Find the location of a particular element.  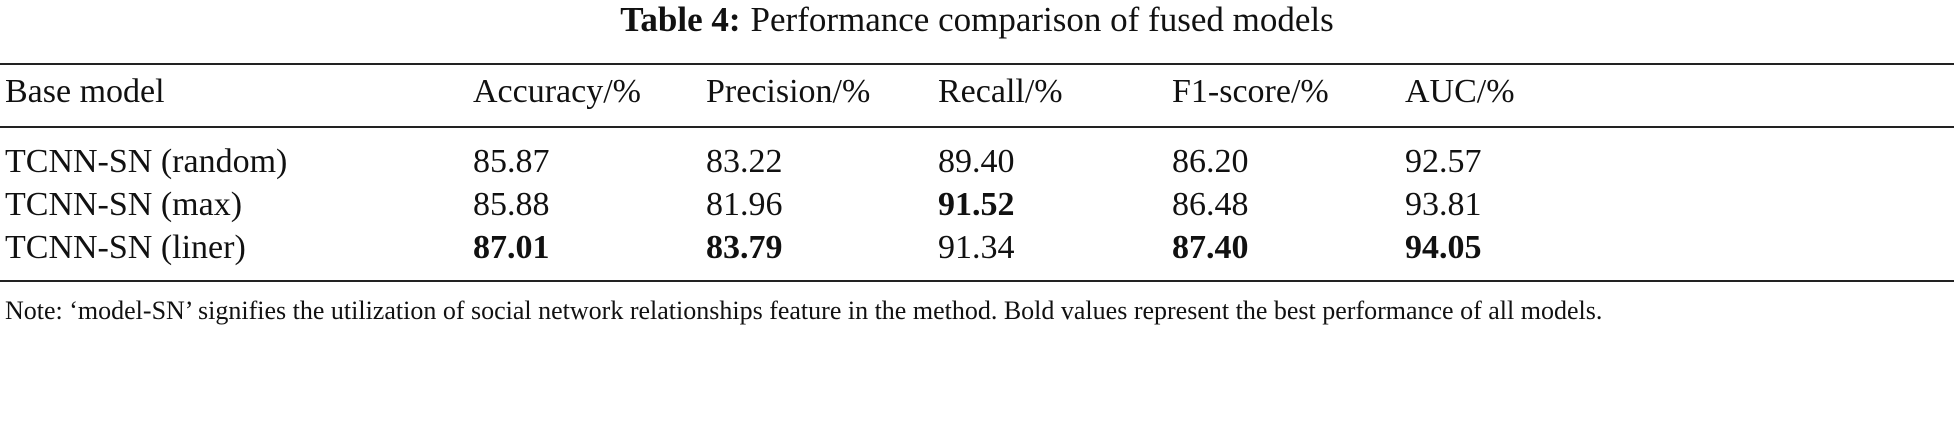

row-label: TCNN-SN (random) is located at coordinates (146, 161).